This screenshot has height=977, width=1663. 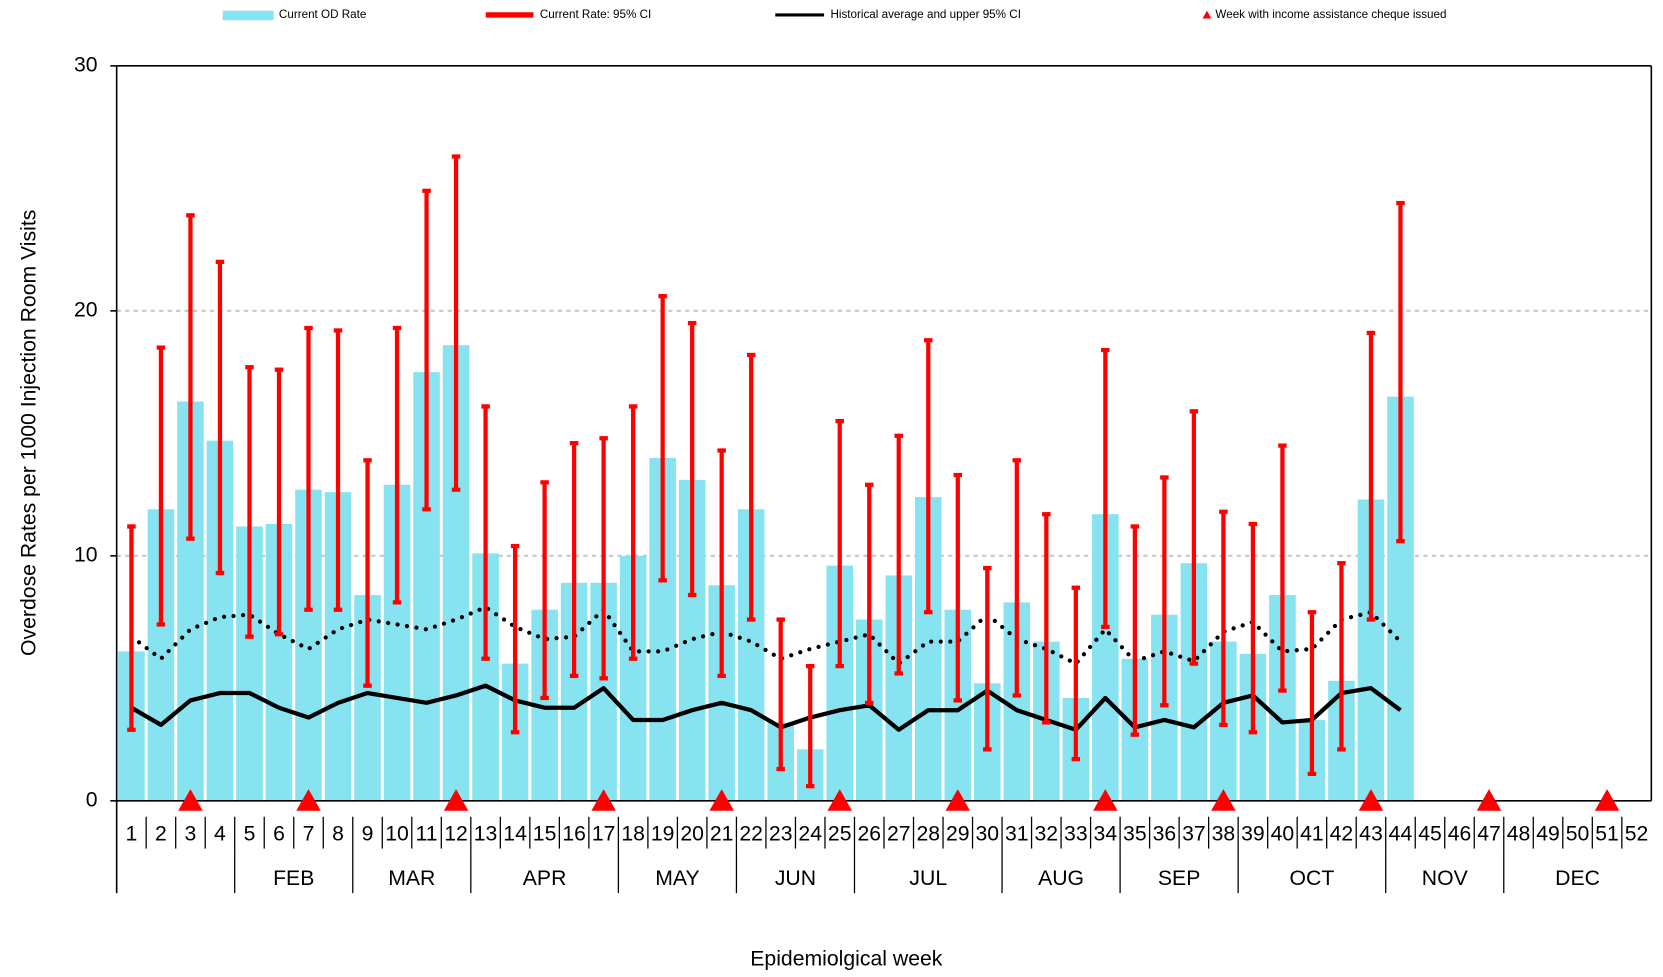 What do you see at coordinates (810, 833) in the screenshot?
I see `x-tick-label: 24` at bounding box center [810, 833].